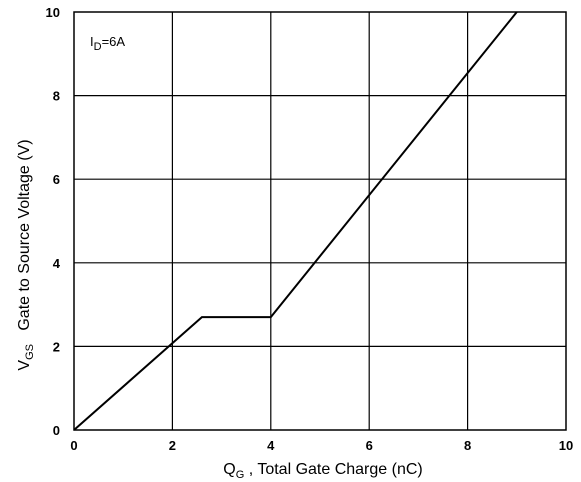 This screenshot has width=581, height=482. Describe the element at coordinates (56, 96) in the screenshot. I see `y-tick-label: 8` at that location.